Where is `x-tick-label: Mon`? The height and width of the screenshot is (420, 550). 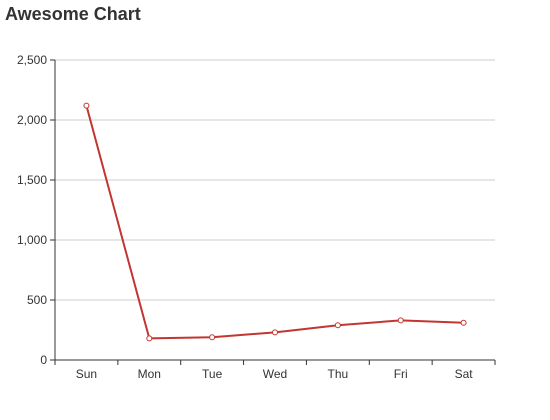 x-tick-label: Mon is located at coordinates (149, 374).